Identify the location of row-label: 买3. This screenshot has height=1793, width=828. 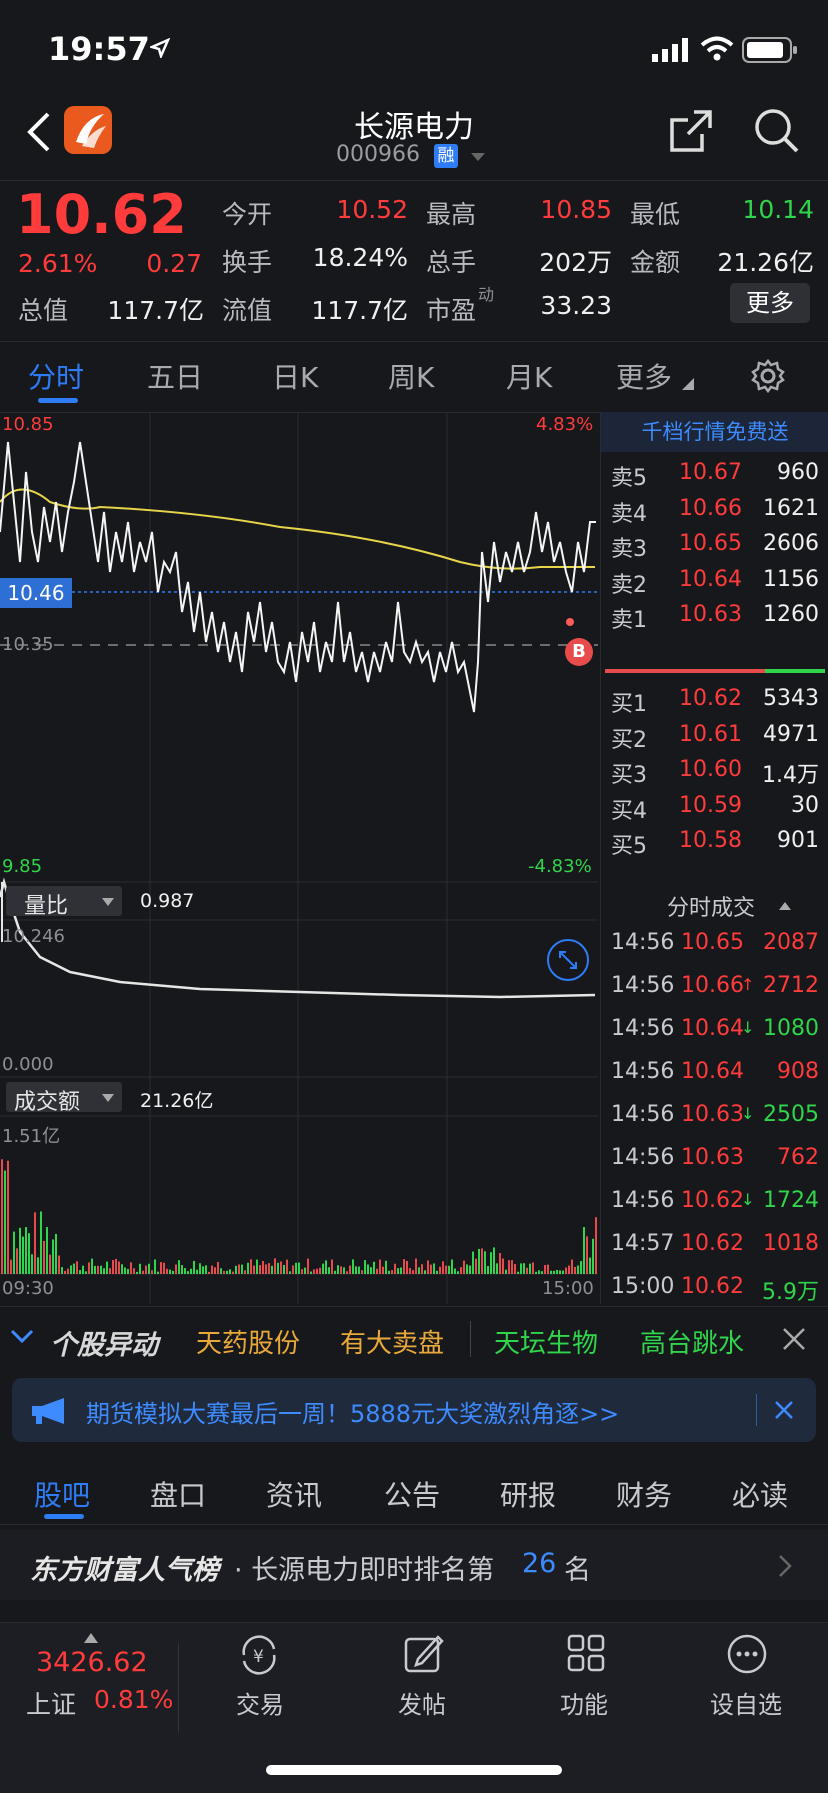
(629, 775).